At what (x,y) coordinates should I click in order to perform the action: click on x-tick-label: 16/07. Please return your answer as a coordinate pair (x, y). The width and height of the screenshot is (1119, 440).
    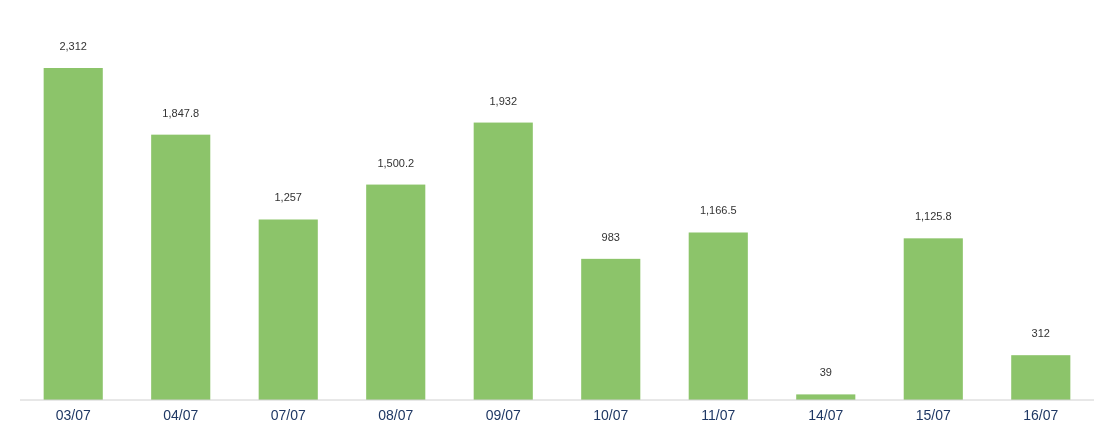
    Looking at the image, I should click on (1041, 415).